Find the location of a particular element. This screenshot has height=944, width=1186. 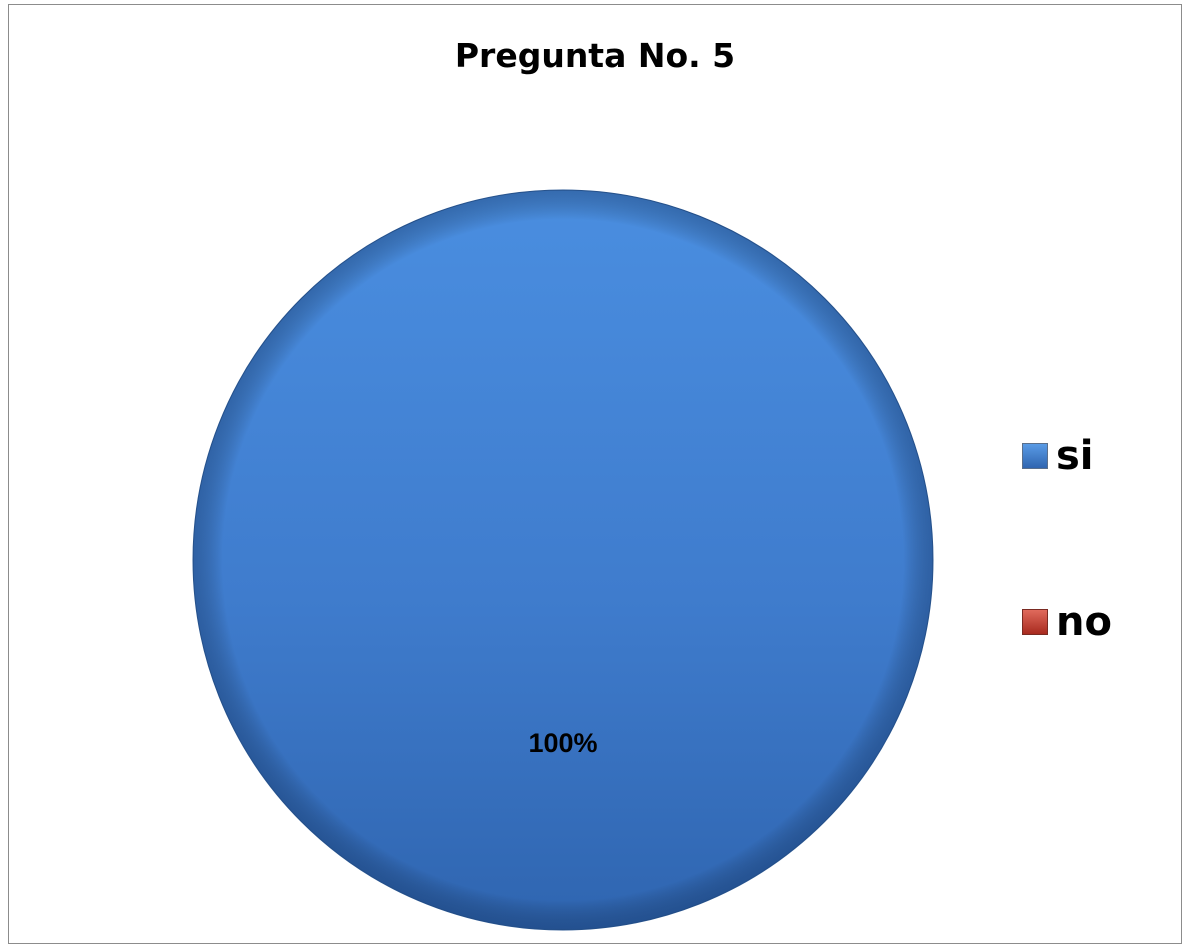

legend-swatch-no is located at coordinates (1035, 622).